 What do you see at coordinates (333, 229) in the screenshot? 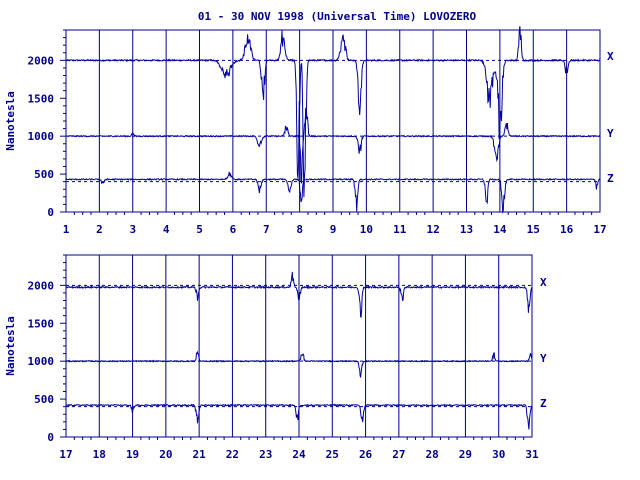
I see `x-tick-label: 9` at bounding box center [333, 229].